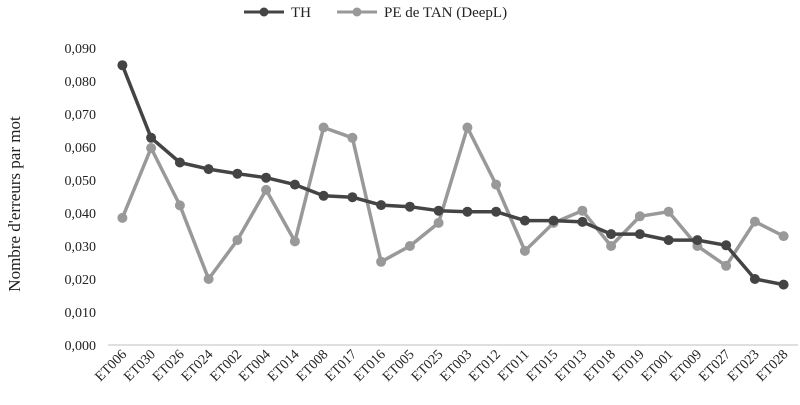 This screenshot has height=405, width=800. Describe the element at coordinates (255, 366) in the screenshot. I see `x-tick-label: ET004` at that location.